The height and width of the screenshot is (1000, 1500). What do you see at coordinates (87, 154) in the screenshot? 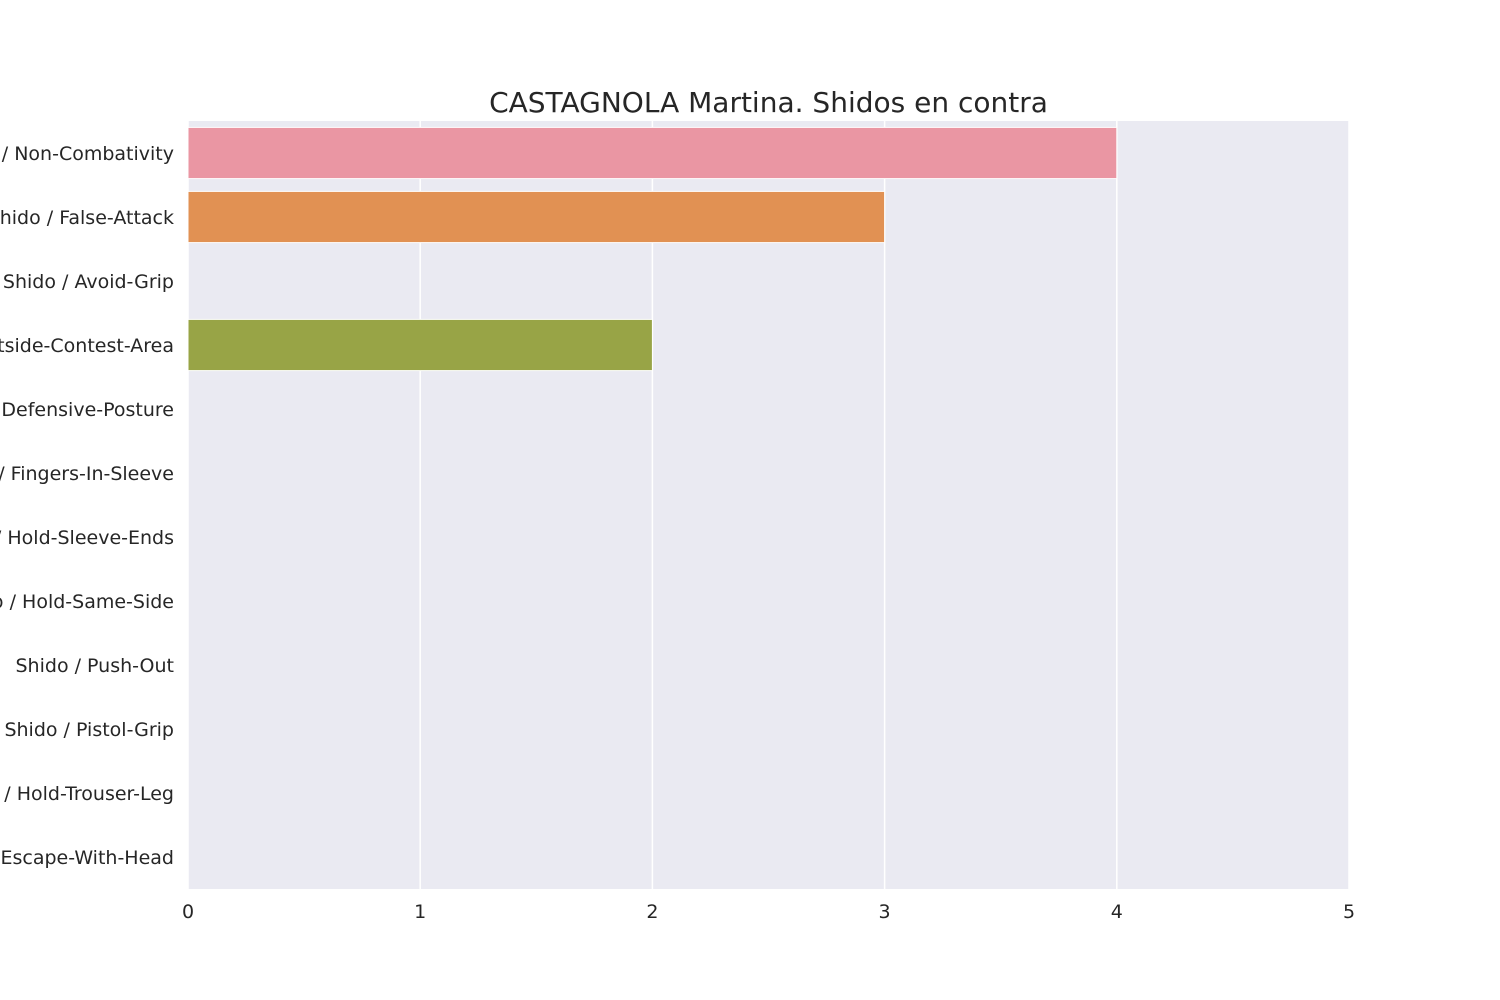
I see `y-tick-label: Shido / Non-Combativity` at bounding box center [87, 154].